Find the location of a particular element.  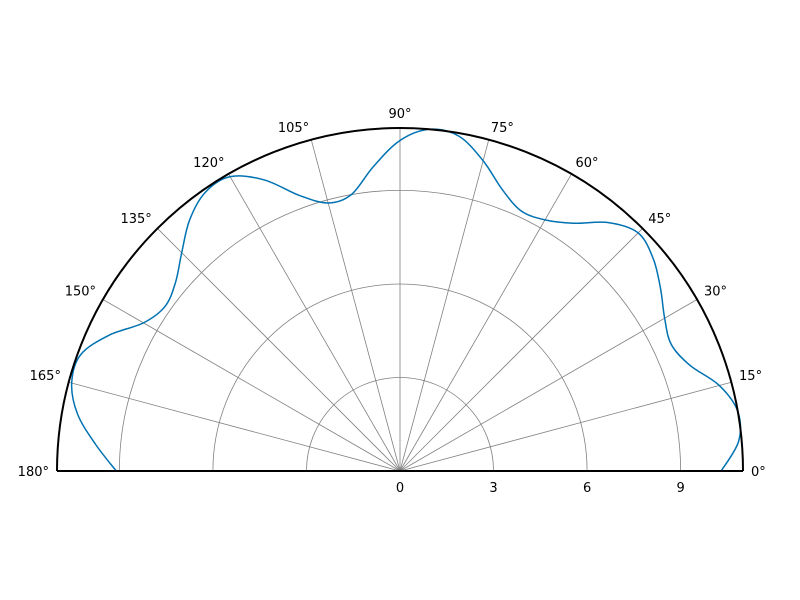

theta-tick-label: 60° is located at coordinates (587, 163).